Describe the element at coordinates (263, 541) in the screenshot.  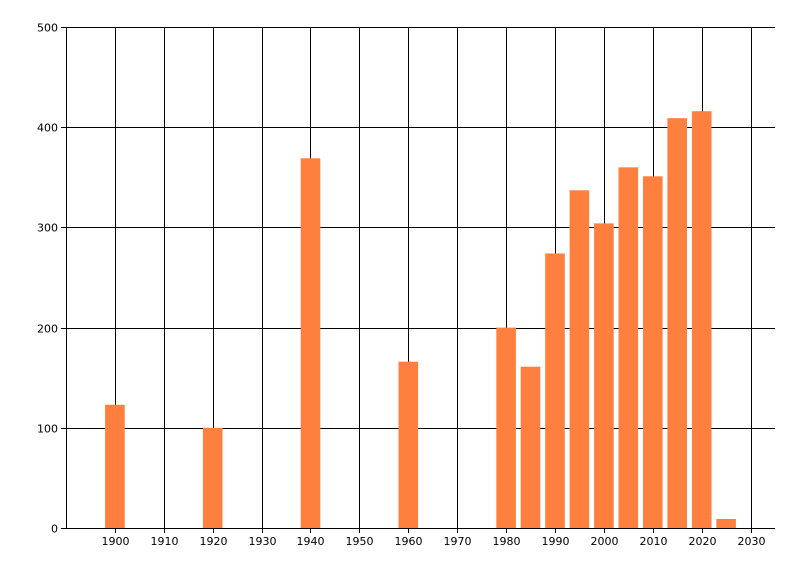
I see `x-tick-label: 1930` at that location.